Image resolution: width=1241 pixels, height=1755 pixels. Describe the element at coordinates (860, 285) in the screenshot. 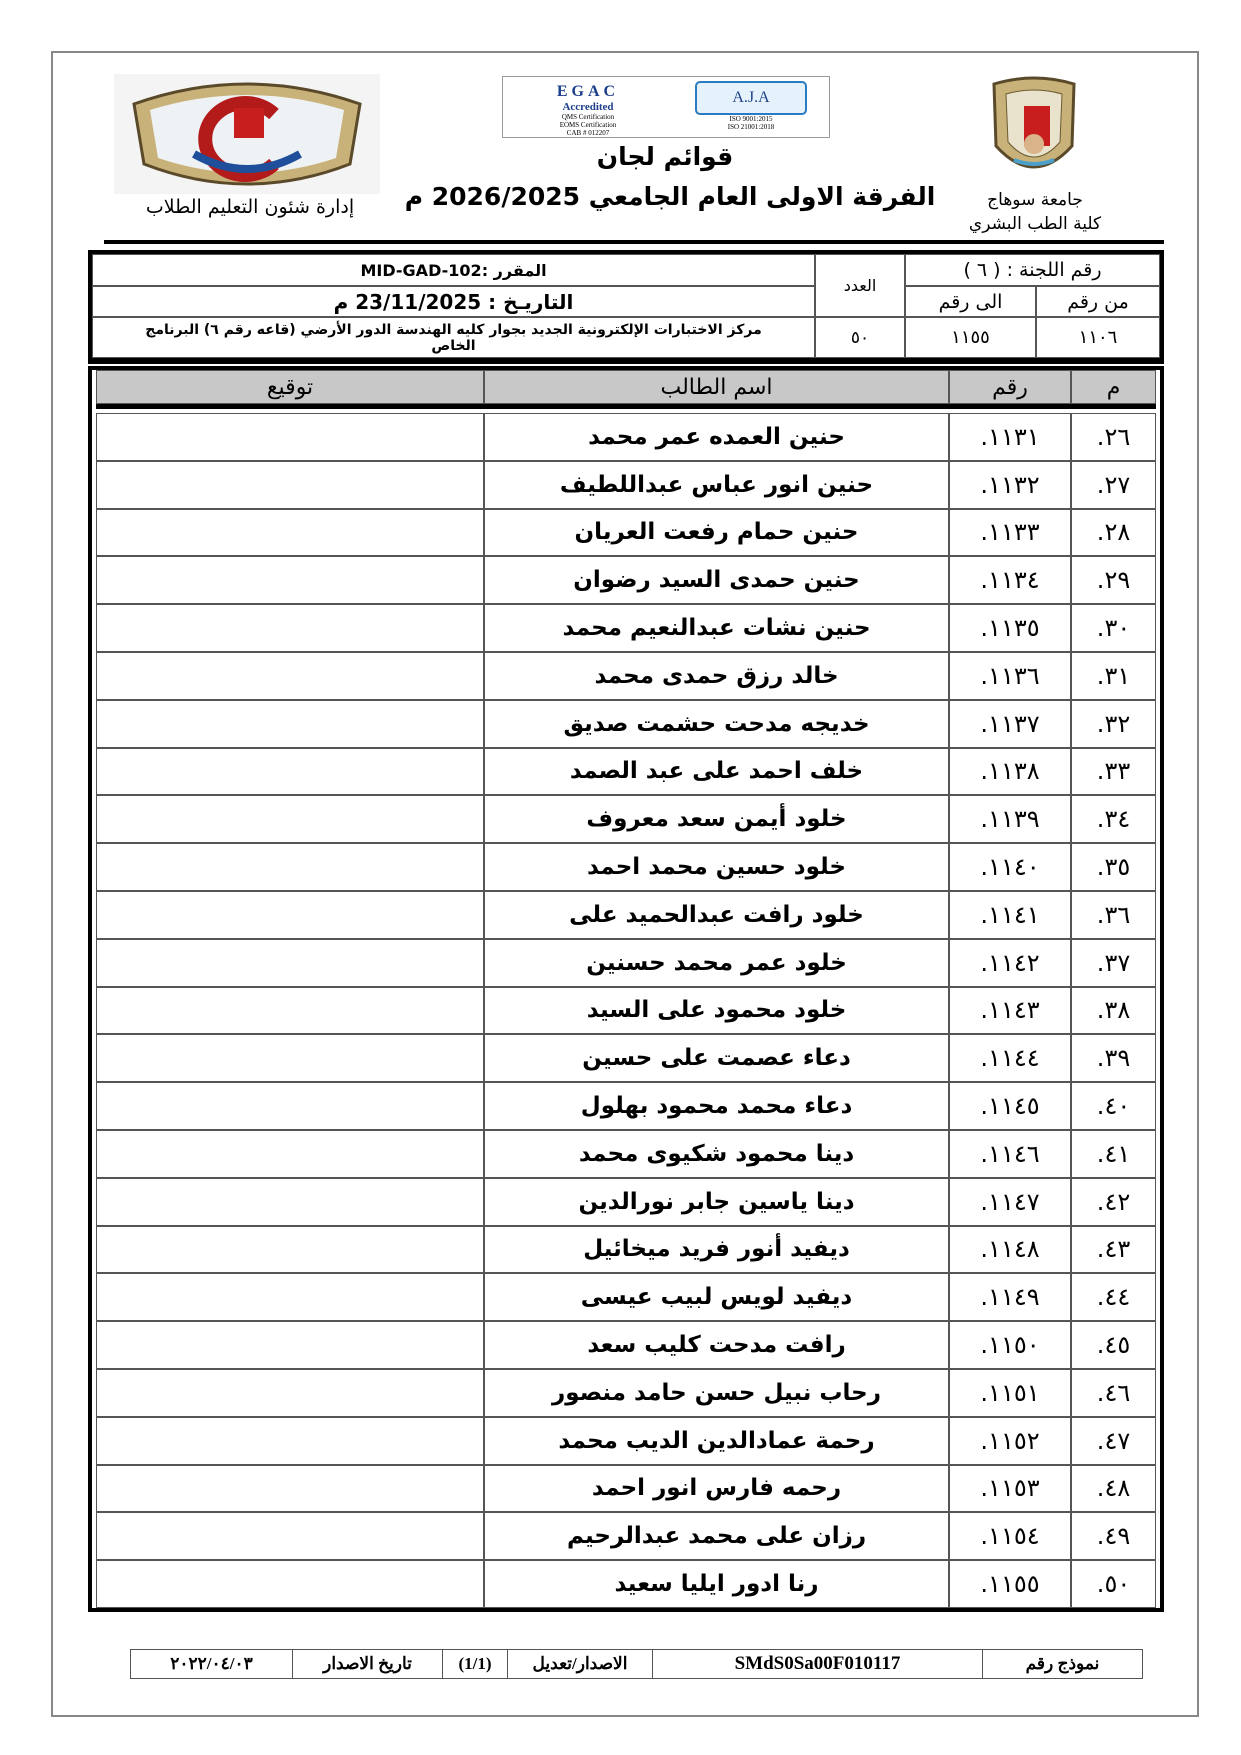

I see `count-label: العدد` at that location.